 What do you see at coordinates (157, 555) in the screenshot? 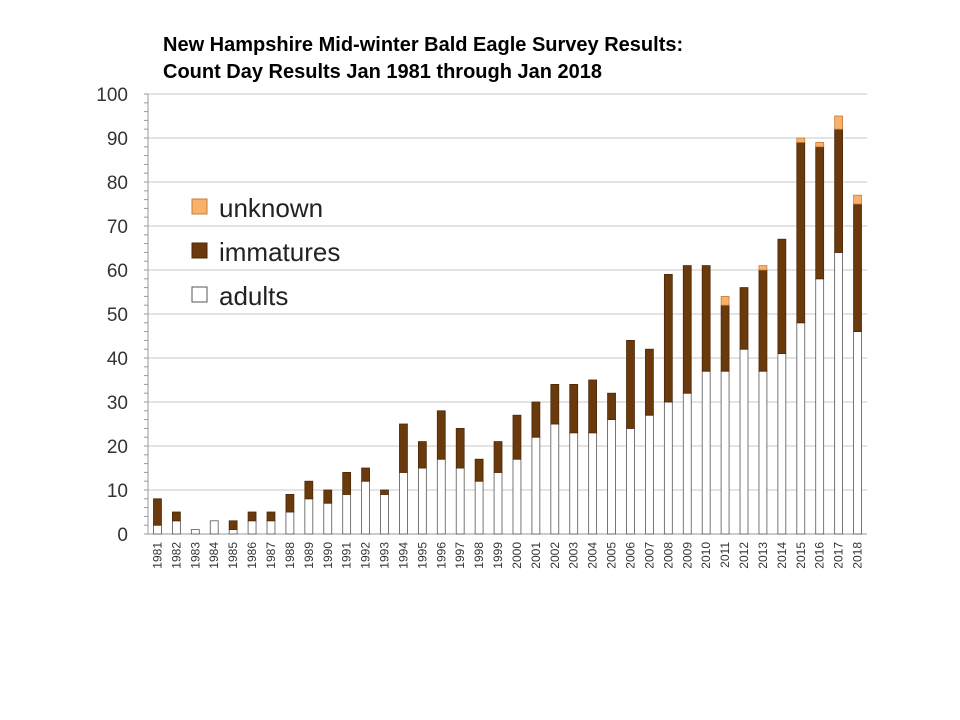
I see `x-tick-label: 1981` at bounding box center [157, 555].